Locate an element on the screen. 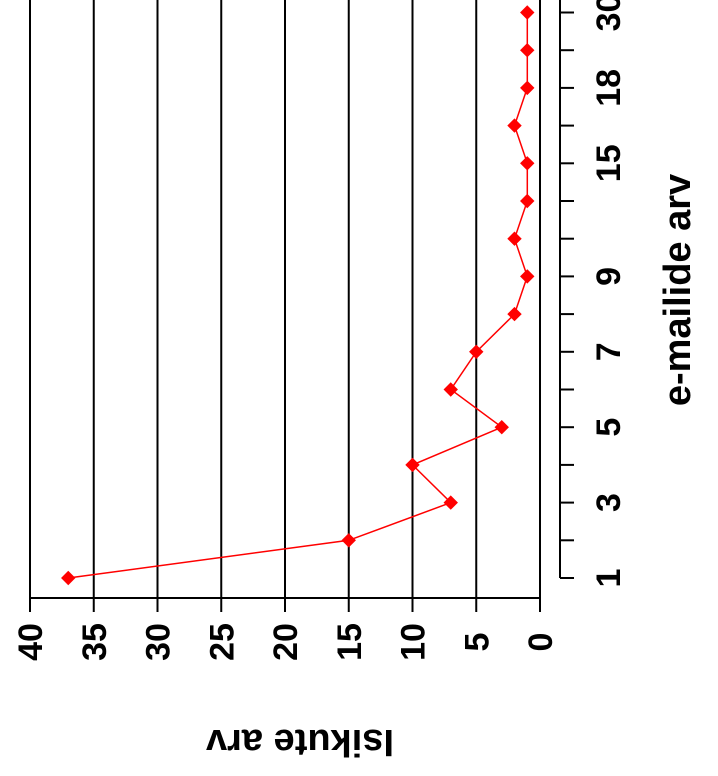 The width and height of the screenshot is (718, 776). value-tick-label-15: 15 is located at coordinates (350, 642).